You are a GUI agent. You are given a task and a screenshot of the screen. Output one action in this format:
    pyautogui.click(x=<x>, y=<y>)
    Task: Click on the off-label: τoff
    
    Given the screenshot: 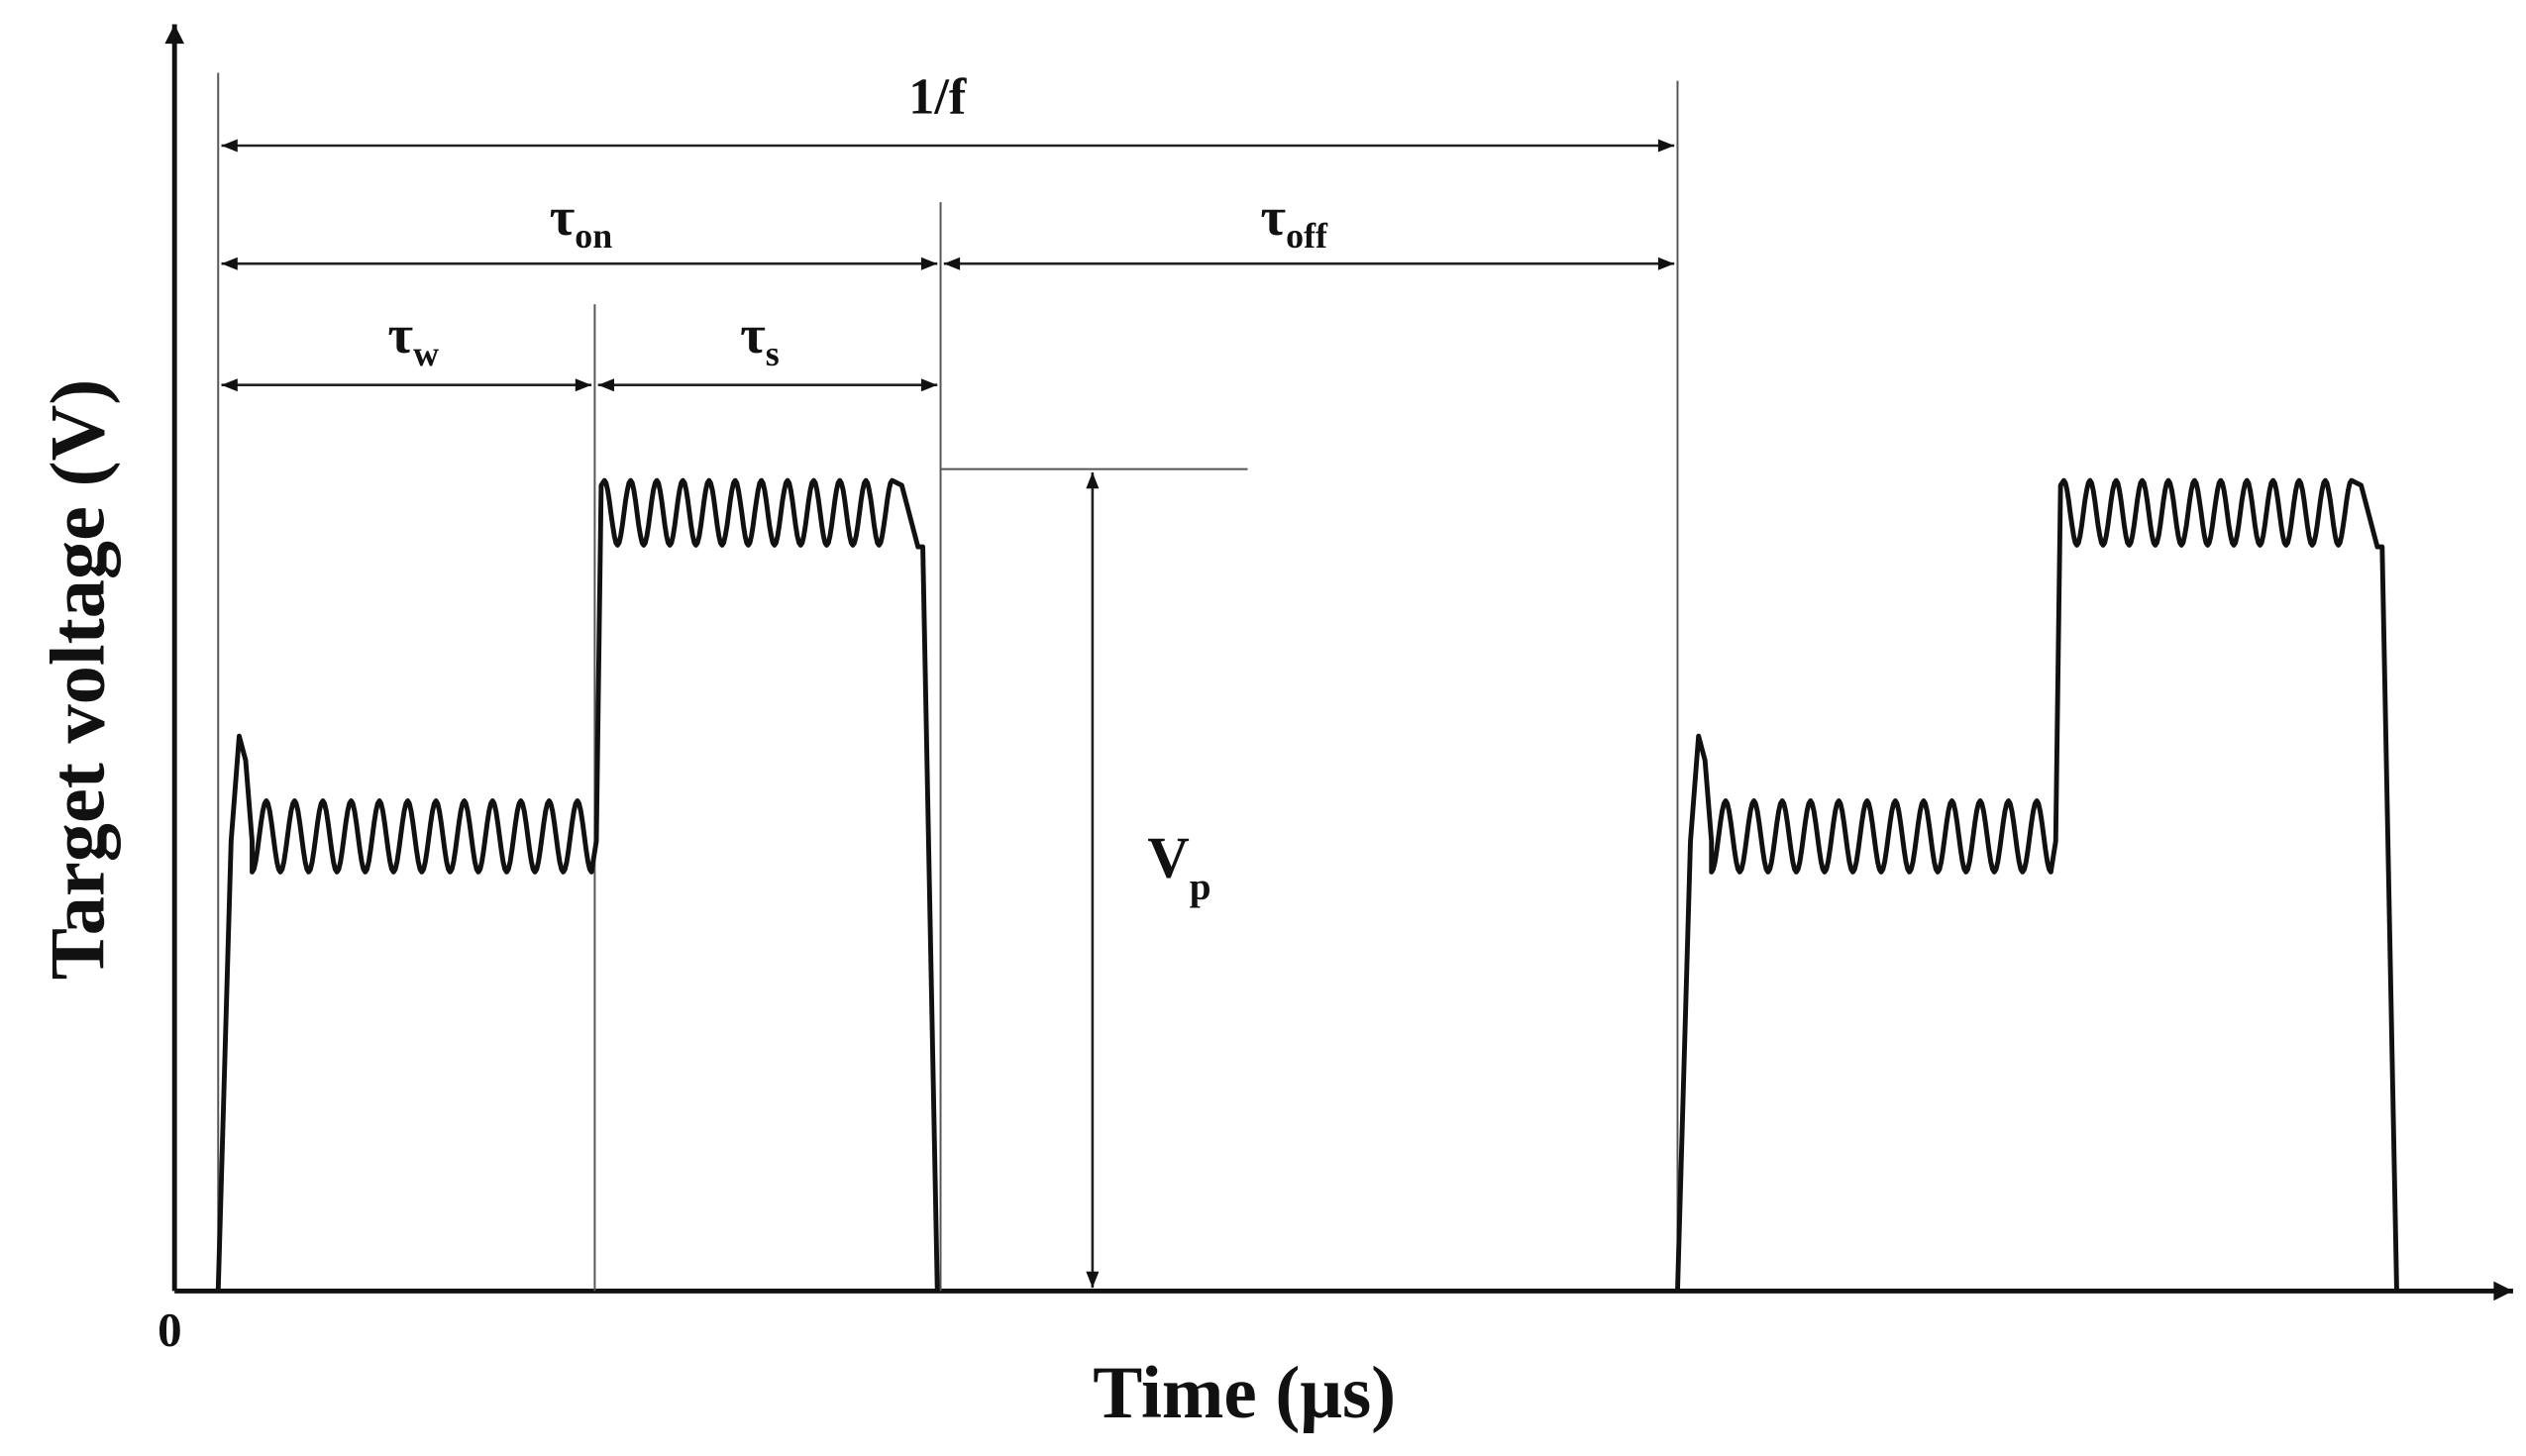 What is the action you would take?
    pyautogui.click(x=1294, y=221)
    